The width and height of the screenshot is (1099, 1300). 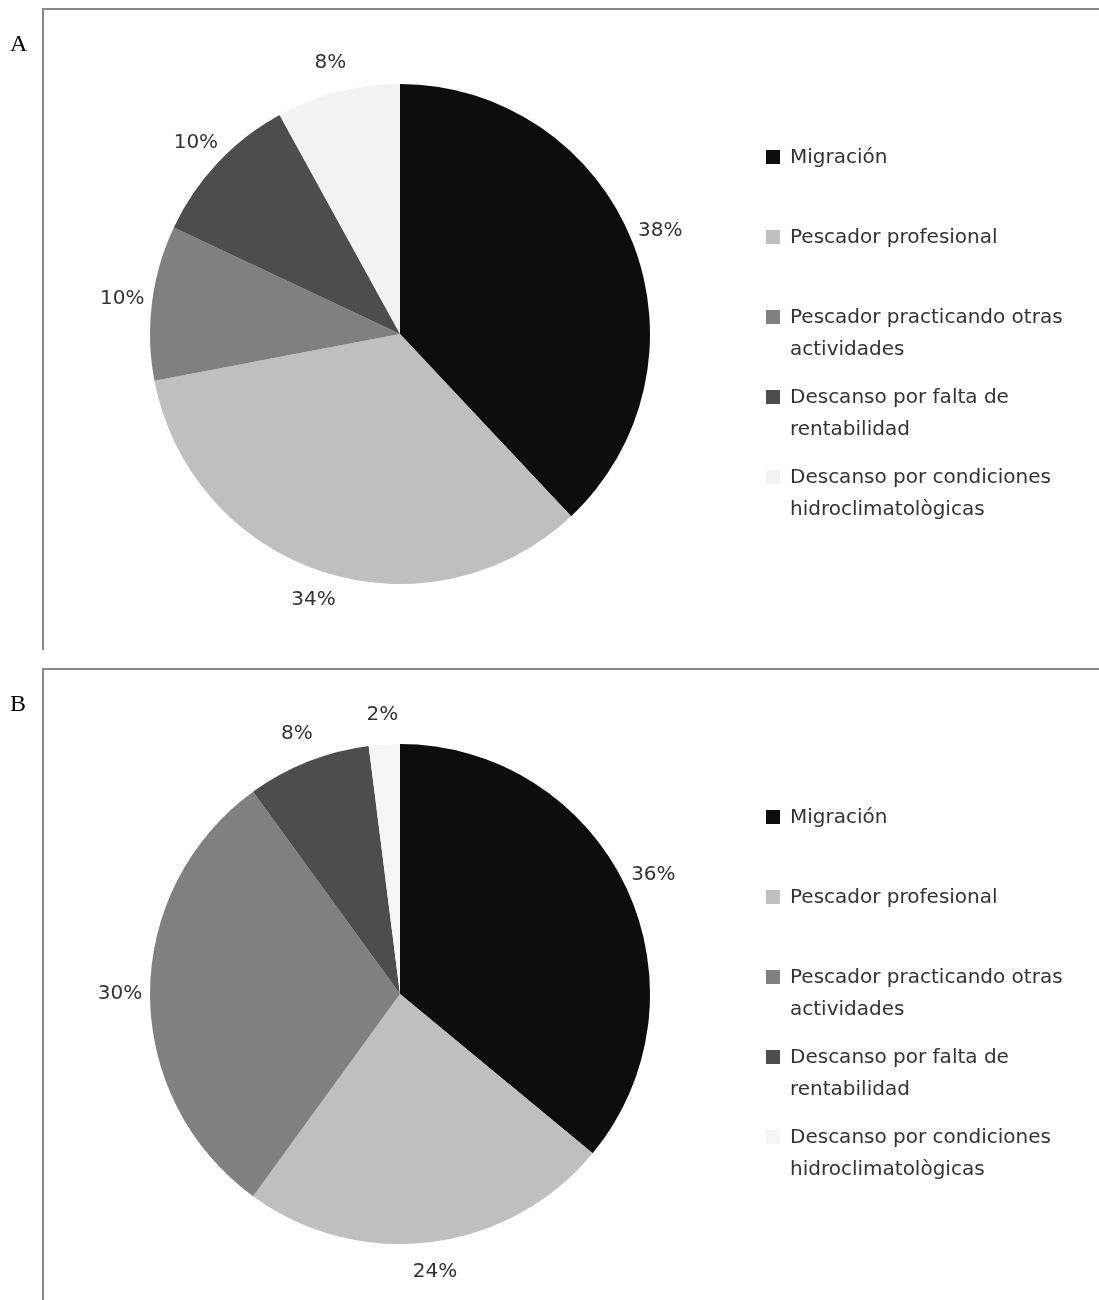 What do you see at coordinates (660, 229) in the screenshot?
I see `data-label: 38%` at bounding box center [660, 229].